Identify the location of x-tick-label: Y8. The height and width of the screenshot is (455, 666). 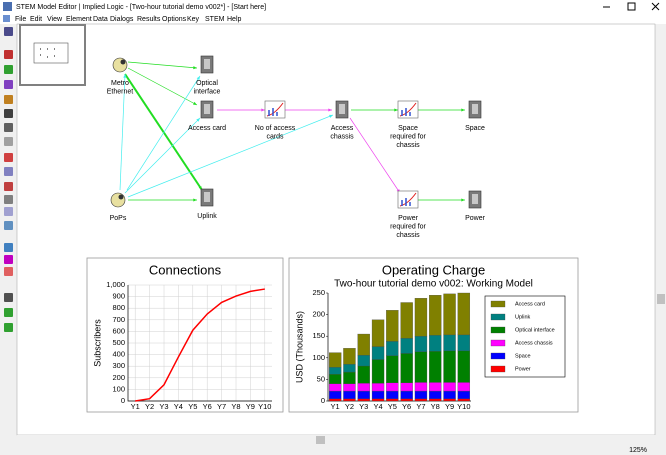
(435, 406).